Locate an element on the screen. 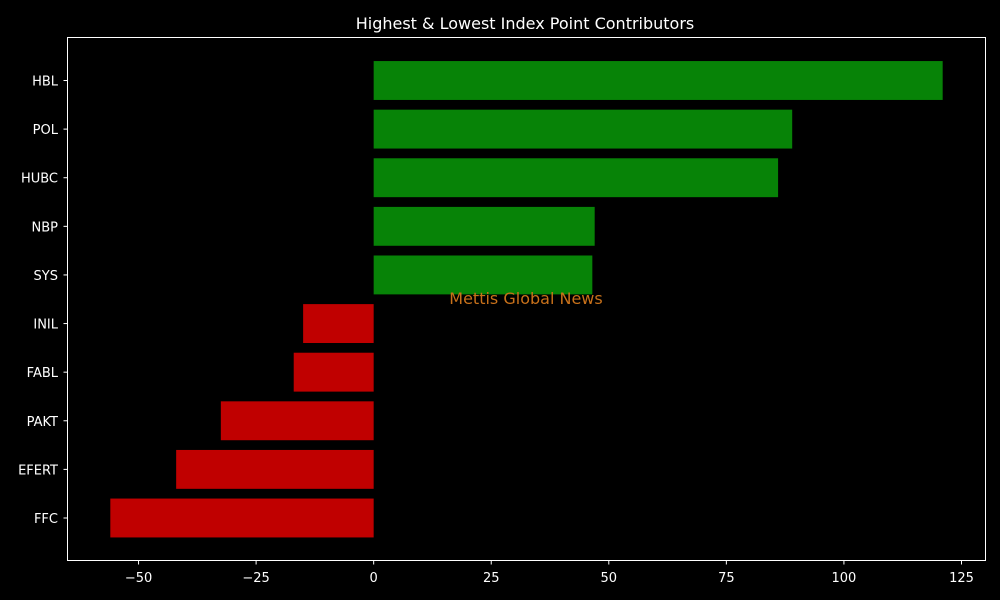  y-tick-label: FABL is located at coordinates (43, 373).